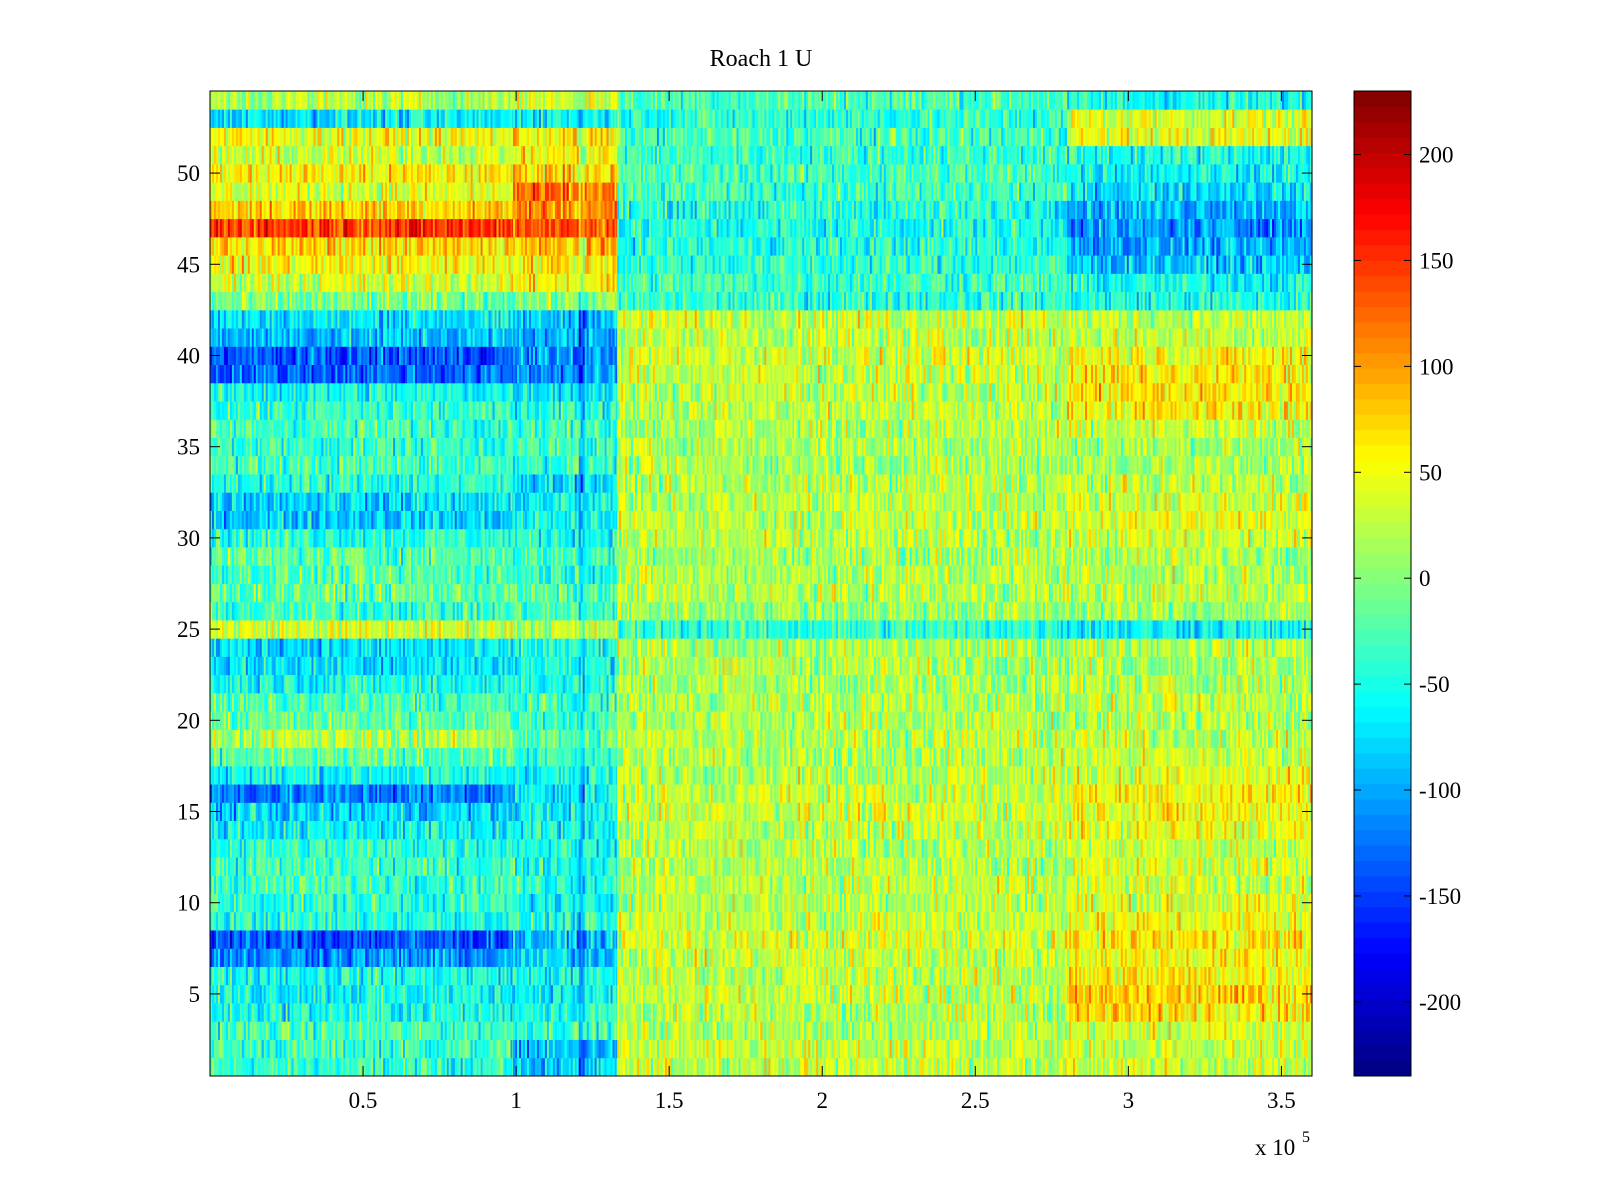 This screenshot has height=1200, width=1600. What do you see at coordinates (761, 59) in the screenshot?
I see `chart-title: Roach 1 U` at bounding box center [761, 59].